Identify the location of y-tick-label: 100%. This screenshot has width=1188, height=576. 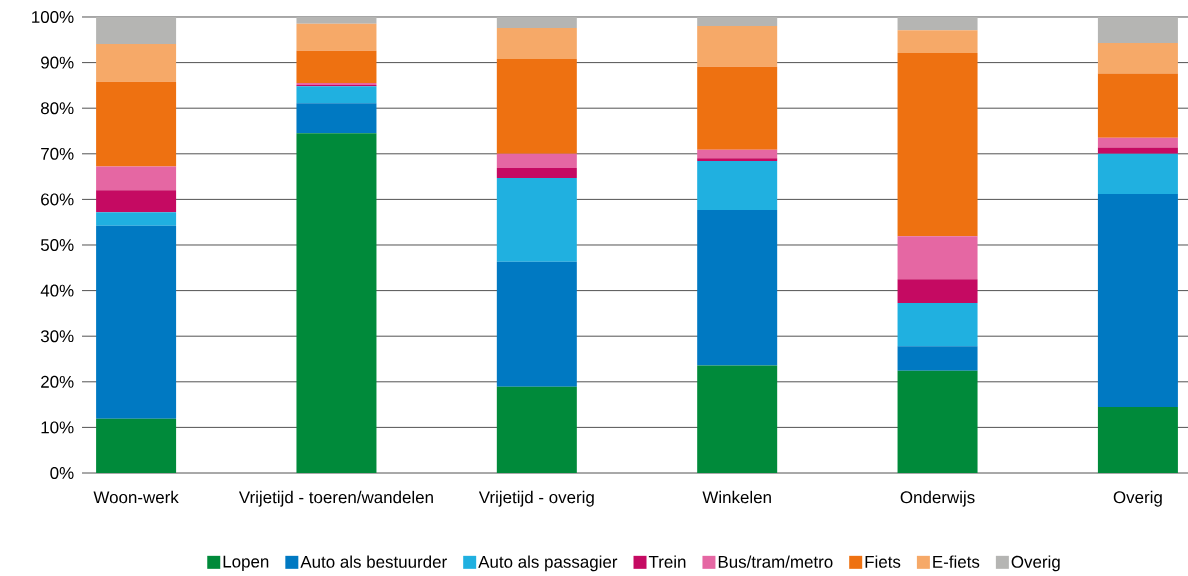
(53, 17).